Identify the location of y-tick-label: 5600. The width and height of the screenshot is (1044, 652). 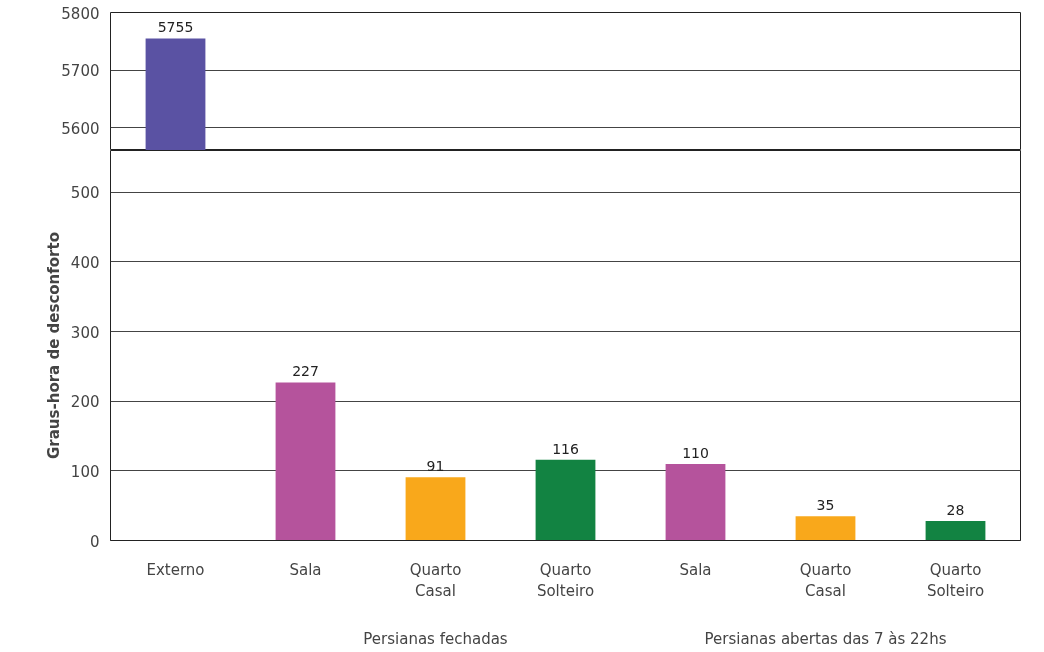
(80, 128).